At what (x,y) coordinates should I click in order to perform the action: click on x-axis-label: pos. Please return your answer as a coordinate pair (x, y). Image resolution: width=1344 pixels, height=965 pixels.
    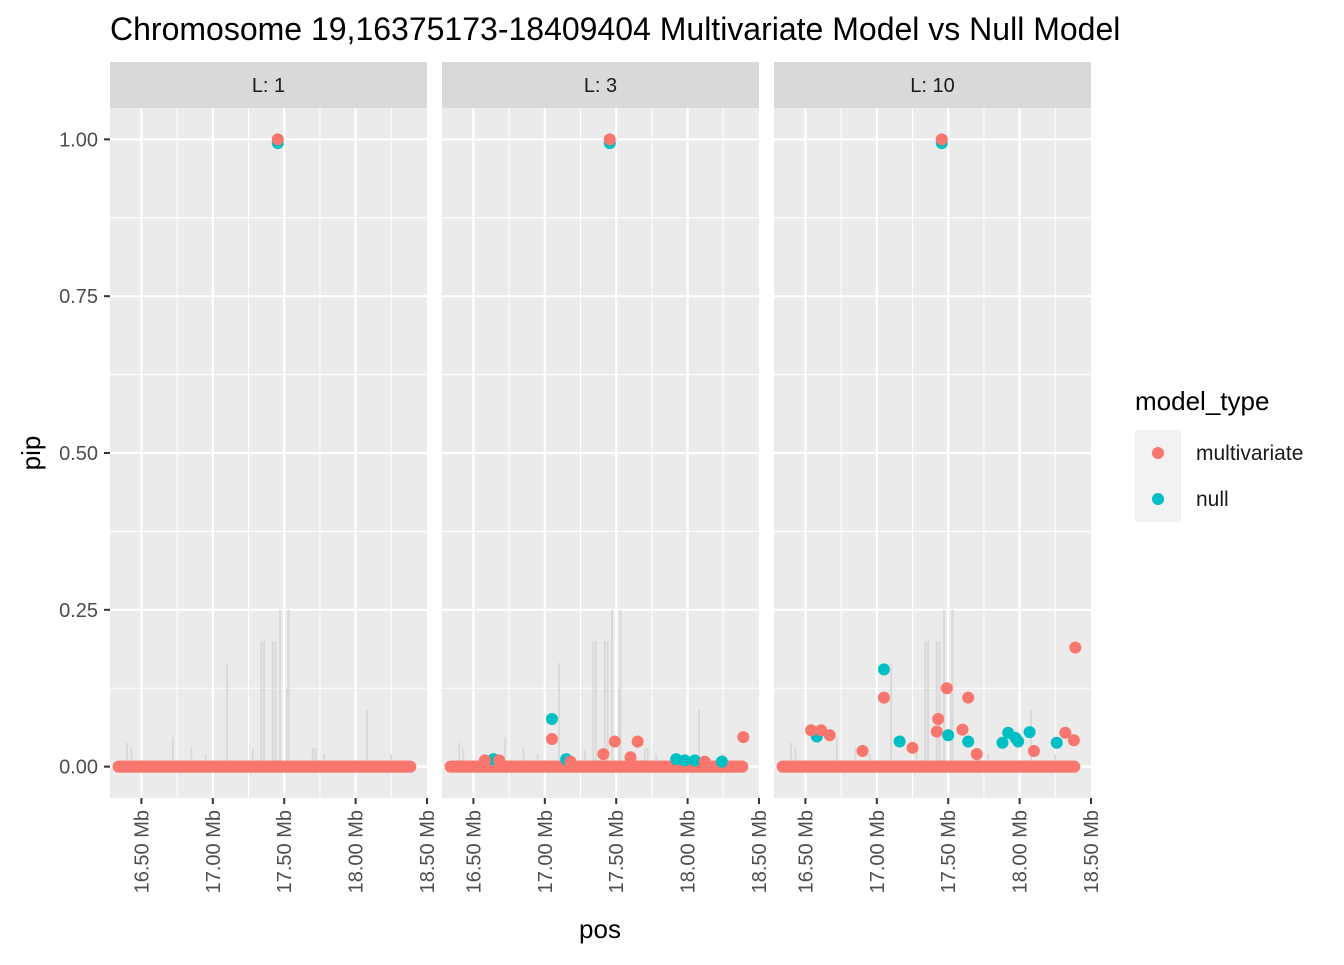
    Looking at the image, I should click on (600, 929).